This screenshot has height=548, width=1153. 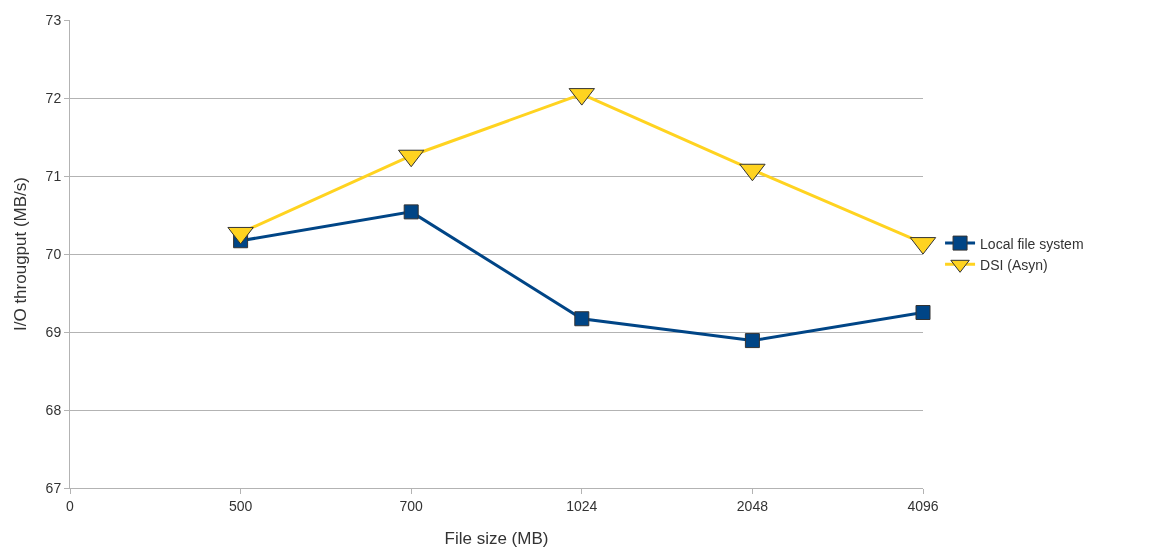 I want to click on x-tick-label: 0, so click(x=70, y=505).